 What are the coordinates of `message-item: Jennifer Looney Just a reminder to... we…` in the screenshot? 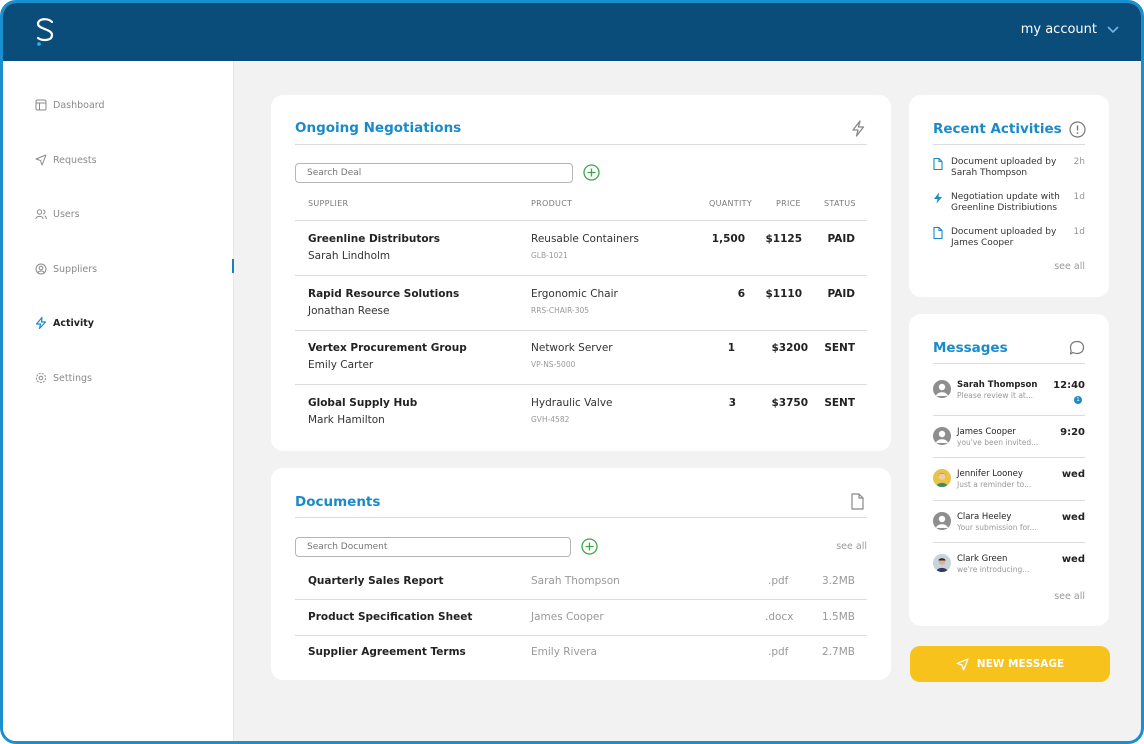 It's located at (1009, 484).